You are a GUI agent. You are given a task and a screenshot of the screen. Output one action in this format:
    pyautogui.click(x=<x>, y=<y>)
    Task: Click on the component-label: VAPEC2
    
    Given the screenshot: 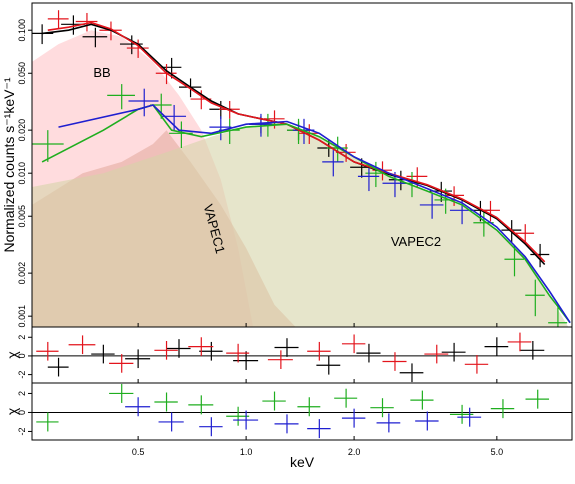 What is the action you would take?
    pyautogui.click(x=416, y=241)
    